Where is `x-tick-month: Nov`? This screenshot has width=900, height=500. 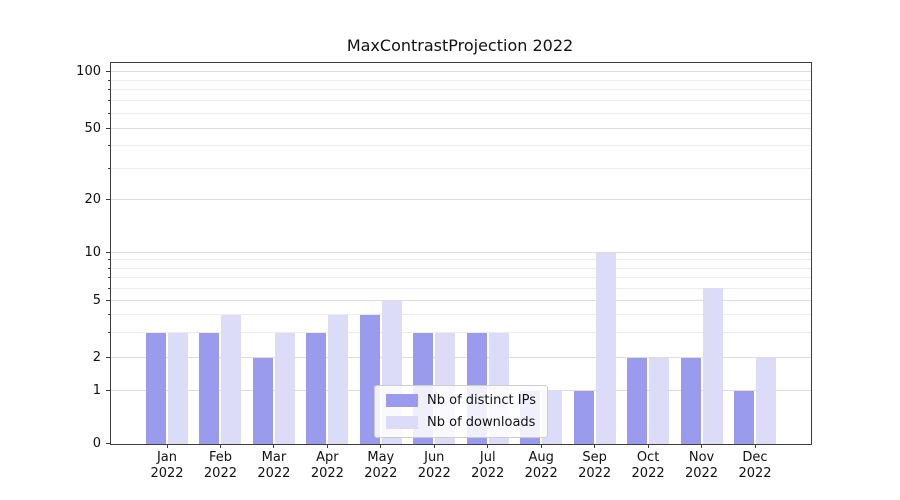 x-tick-month: Nov is located at coordinates (701, 457).